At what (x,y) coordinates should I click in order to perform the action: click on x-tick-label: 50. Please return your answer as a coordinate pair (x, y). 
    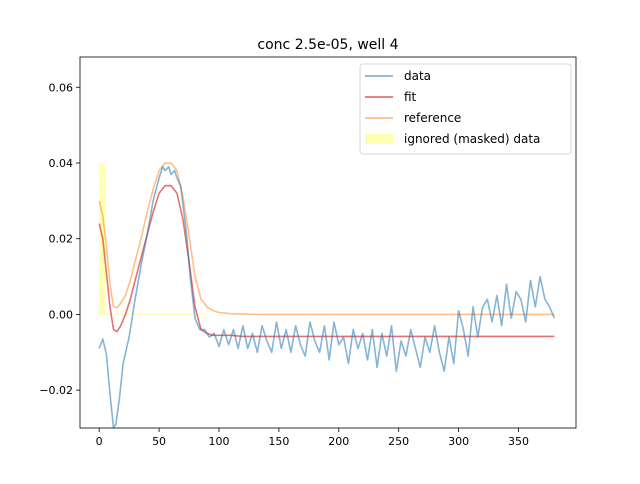
    Looking at the image, I should click on (159, 441).